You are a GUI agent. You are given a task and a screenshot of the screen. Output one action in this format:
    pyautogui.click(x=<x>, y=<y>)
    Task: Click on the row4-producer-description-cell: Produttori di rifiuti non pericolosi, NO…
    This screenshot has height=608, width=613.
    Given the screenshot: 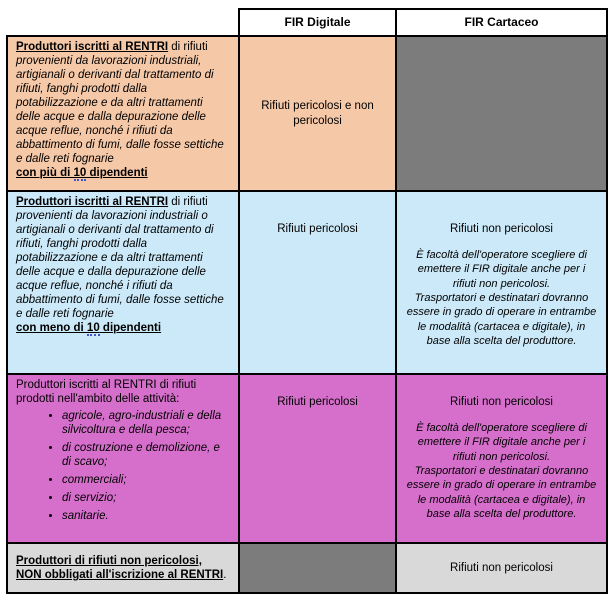 What is the action you would take?
    pyautogui.click(x=123, y=568)
    